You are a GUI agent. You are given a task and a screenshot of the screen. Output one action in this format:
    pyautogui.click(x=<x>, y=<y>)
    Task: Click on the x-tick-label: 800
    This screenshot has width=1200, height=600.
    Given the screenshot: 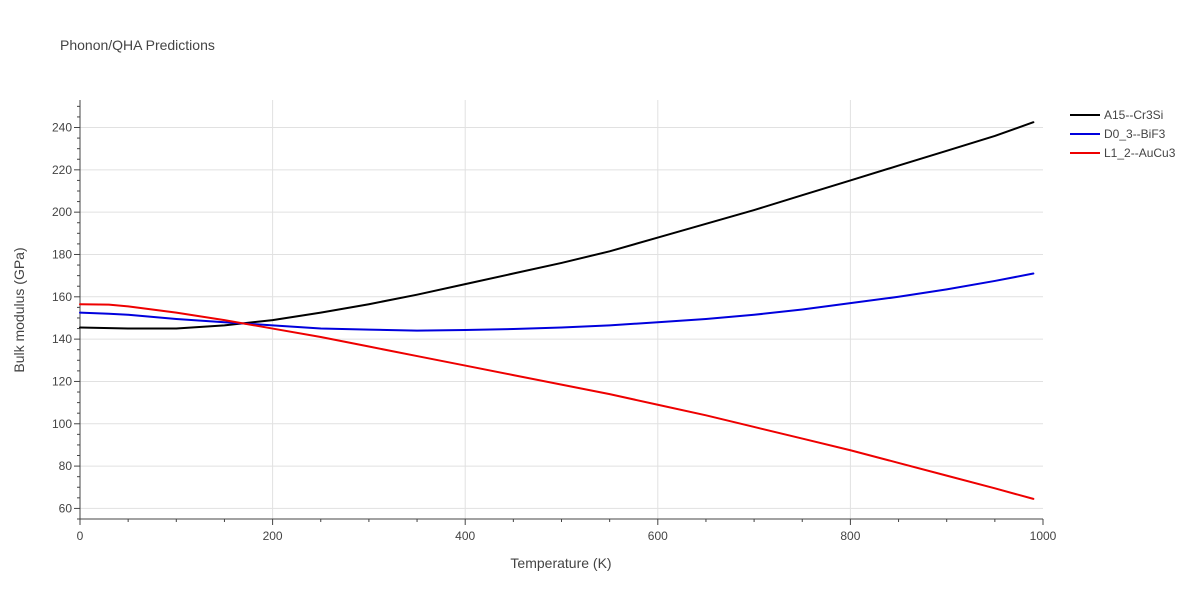 What is the action you would take?
    pyautogui.click(x=850, y=536)
    